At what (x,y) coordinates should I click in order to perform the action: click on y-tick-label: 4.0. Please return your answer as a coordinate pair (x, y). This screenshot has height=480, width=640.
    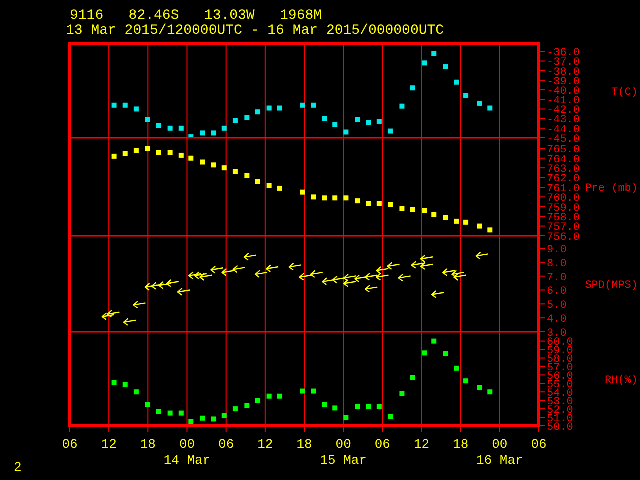
    Looking at the image, I should click on (557, 320).